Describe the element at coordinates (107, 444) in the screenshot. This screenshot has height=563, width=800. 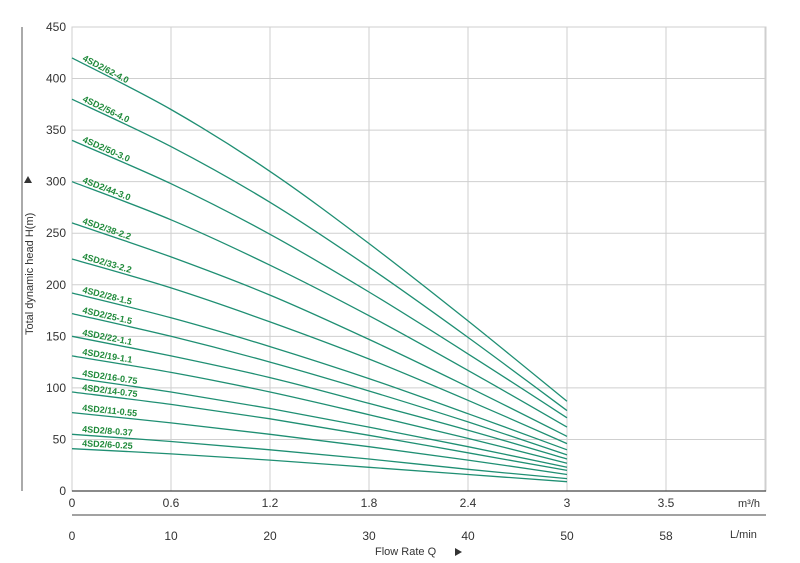
I see `curve-label: 4SD2/6-0.25` at that location.